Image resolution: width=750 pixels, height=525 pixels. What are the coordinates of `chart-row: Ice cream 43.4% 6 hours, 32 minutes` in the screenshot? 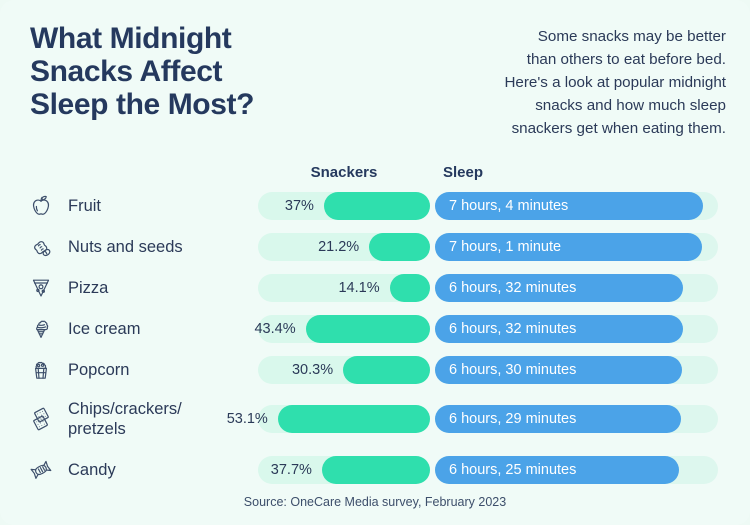 It's located at (375, 328).